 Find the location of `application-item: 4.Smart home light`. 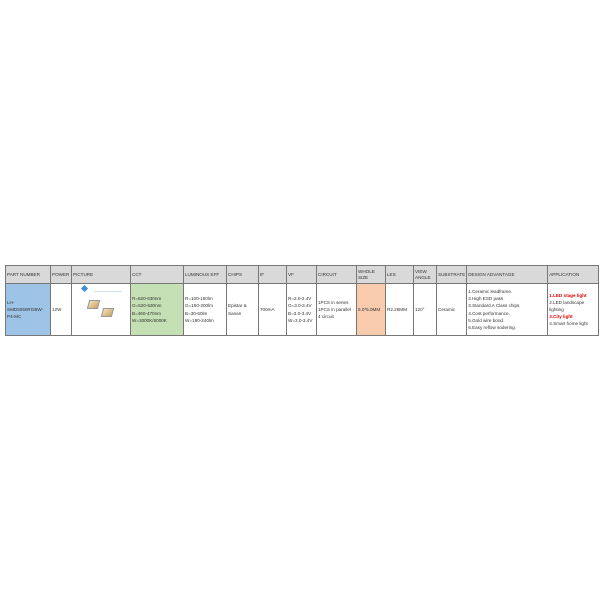

application-item: 4.Smart home light is located at coordinates (568, 324).